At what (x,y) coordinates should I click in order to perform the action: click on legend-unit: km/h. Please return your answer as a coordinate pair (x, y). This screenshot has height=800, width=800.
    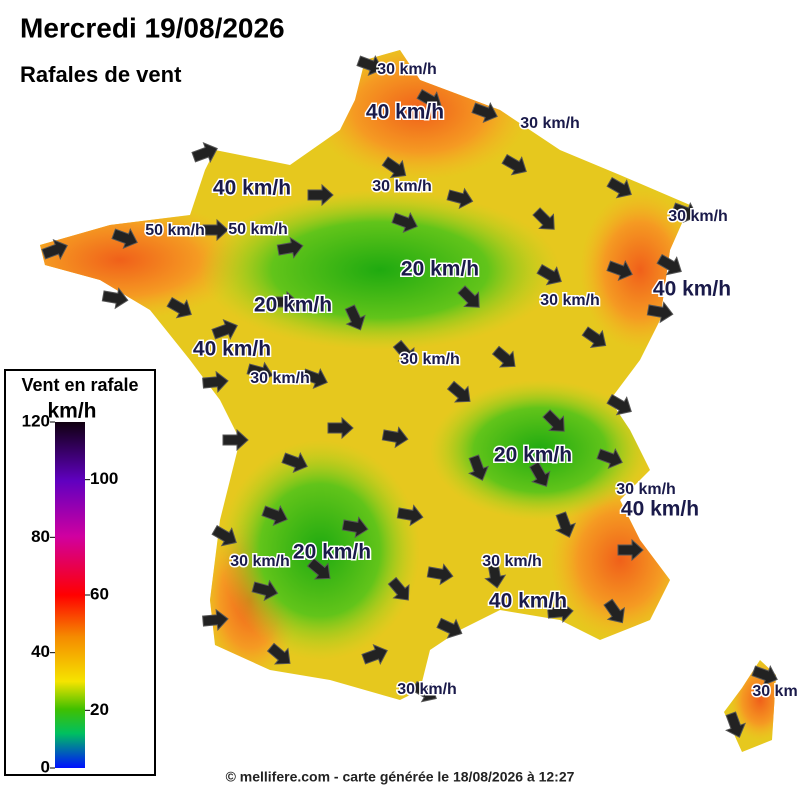
    Looking at the image, I should click on (71, 411).